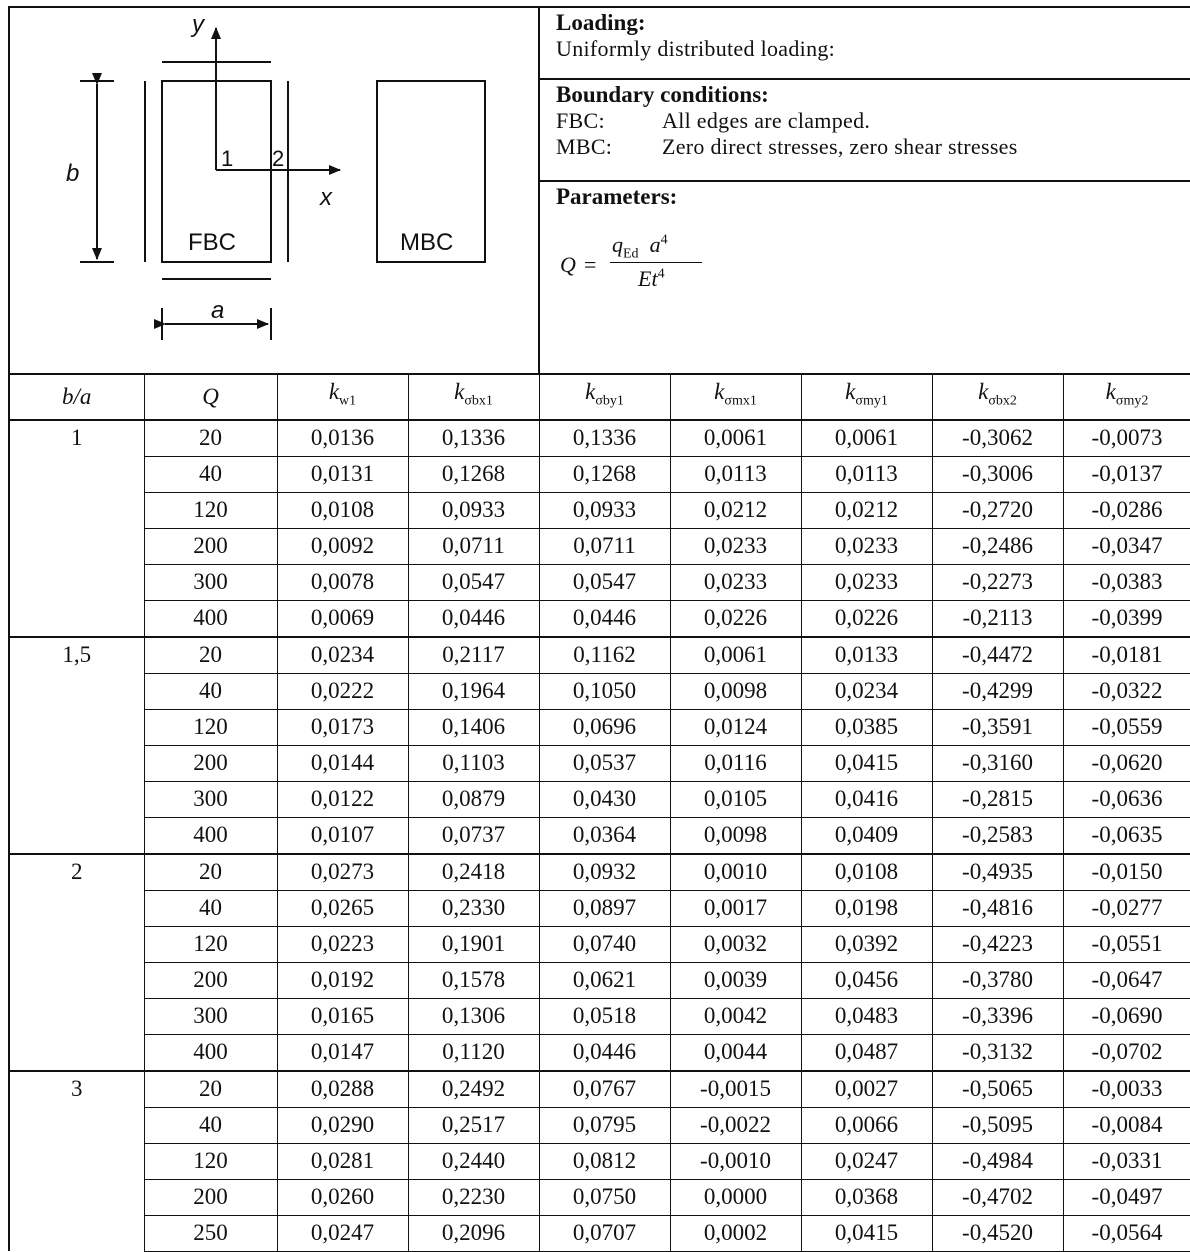 This screenshot has height=1252, width=1190. What do you see at coordinates (997, 835) in the screenshot?
I see `coefficient-cell: -0,2583` at bounding box center [997, 835].